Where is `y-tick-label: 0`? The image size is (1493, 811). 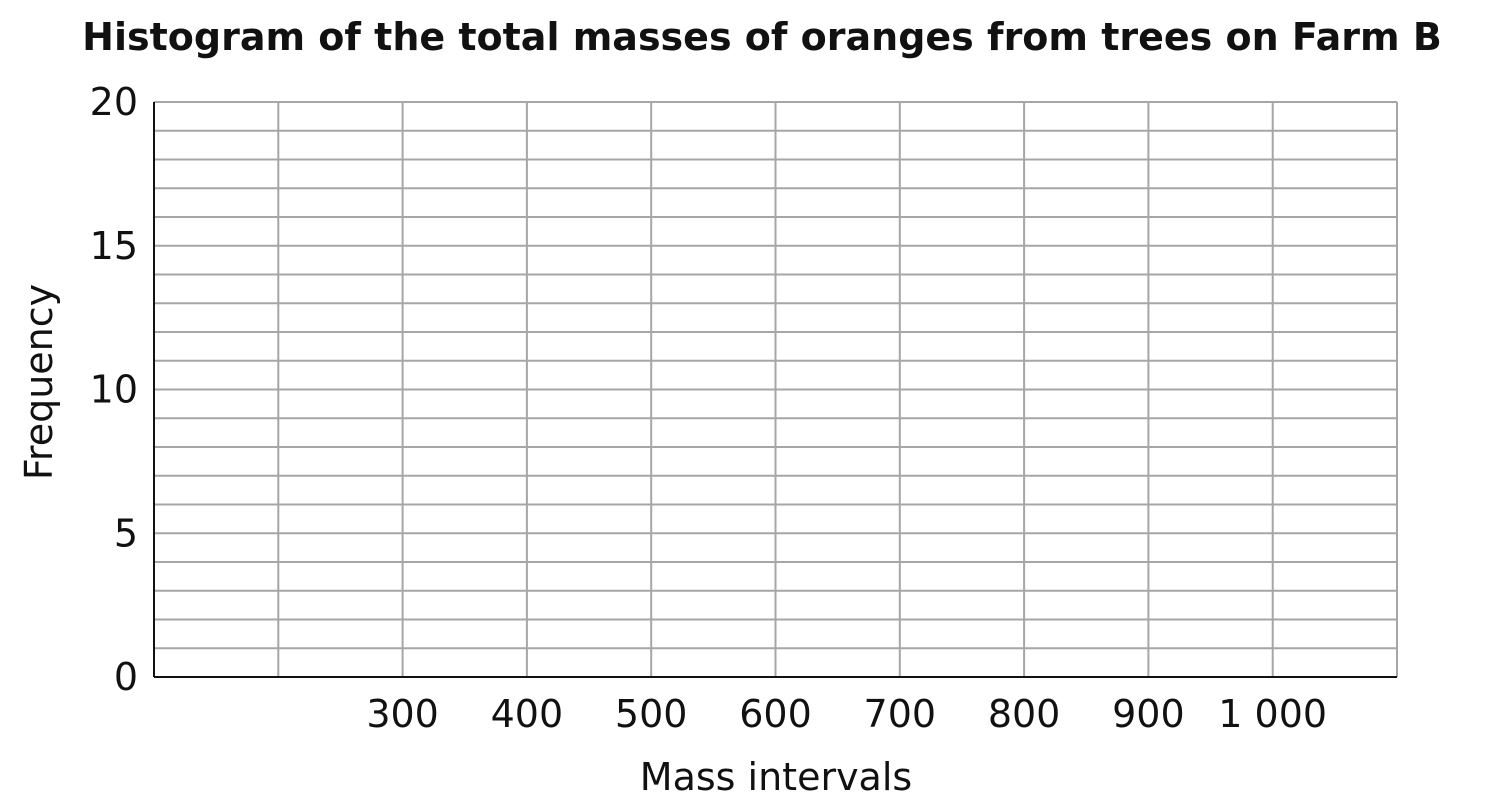 y-tick-label: 0 is located at coordinates (126, 677).